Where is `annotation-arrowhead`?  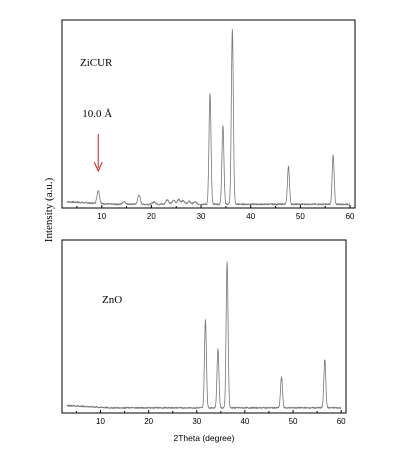
annotation-arrowhead is located at coordinates (98, 167).